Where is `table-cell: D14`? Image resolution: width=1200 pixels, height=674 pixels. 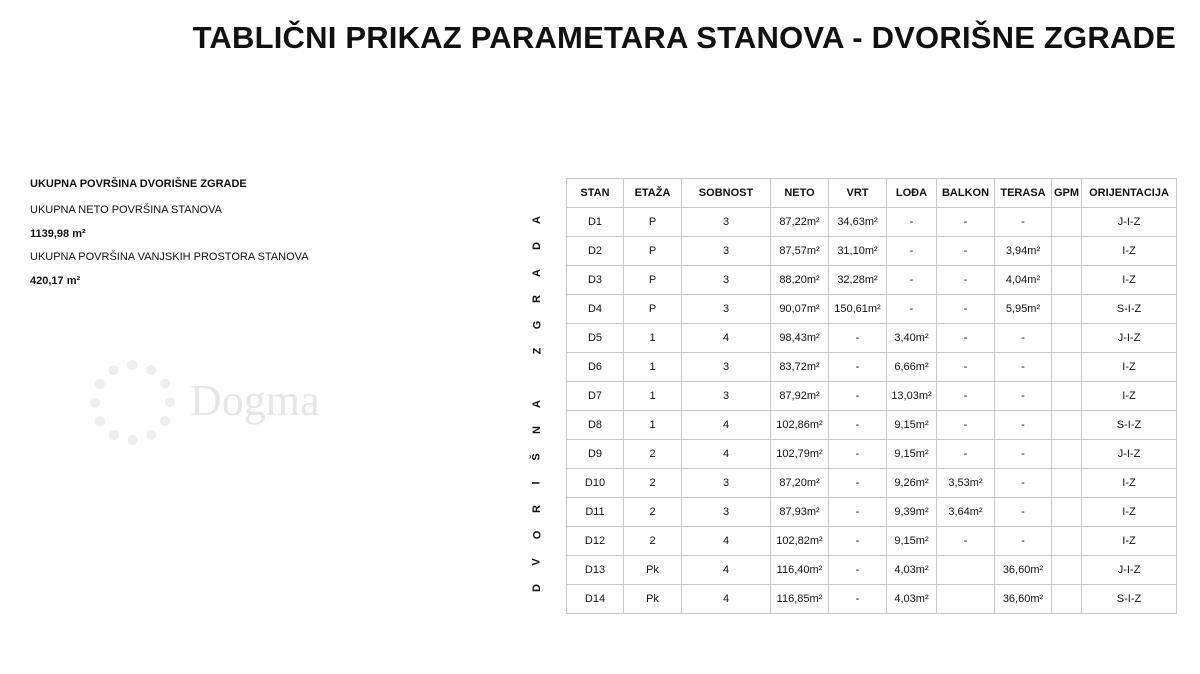
table-cell: D14 is located at coordinates (595, 599).